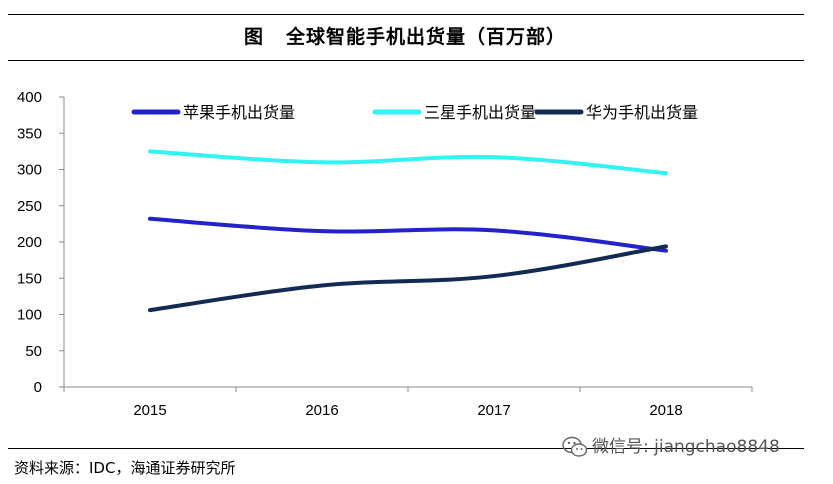 The width and height of the screenshot is (833, 484). What do you see at coordinates (29, 315) in the screenshot?
I see `y-tick-label: 100` at bounding box center [29, 315].